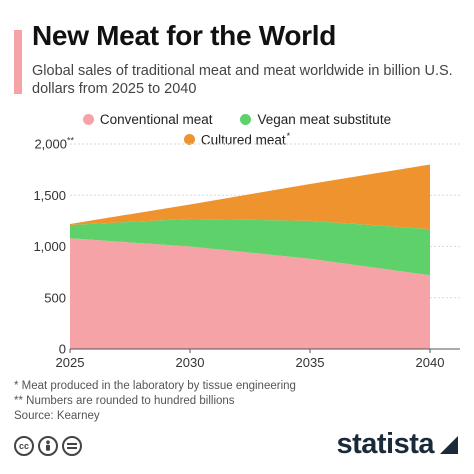 Image resolution: width=474 pixels, height=474 pixels. I want to click on y-tick-label: 0, so click(62, 349).